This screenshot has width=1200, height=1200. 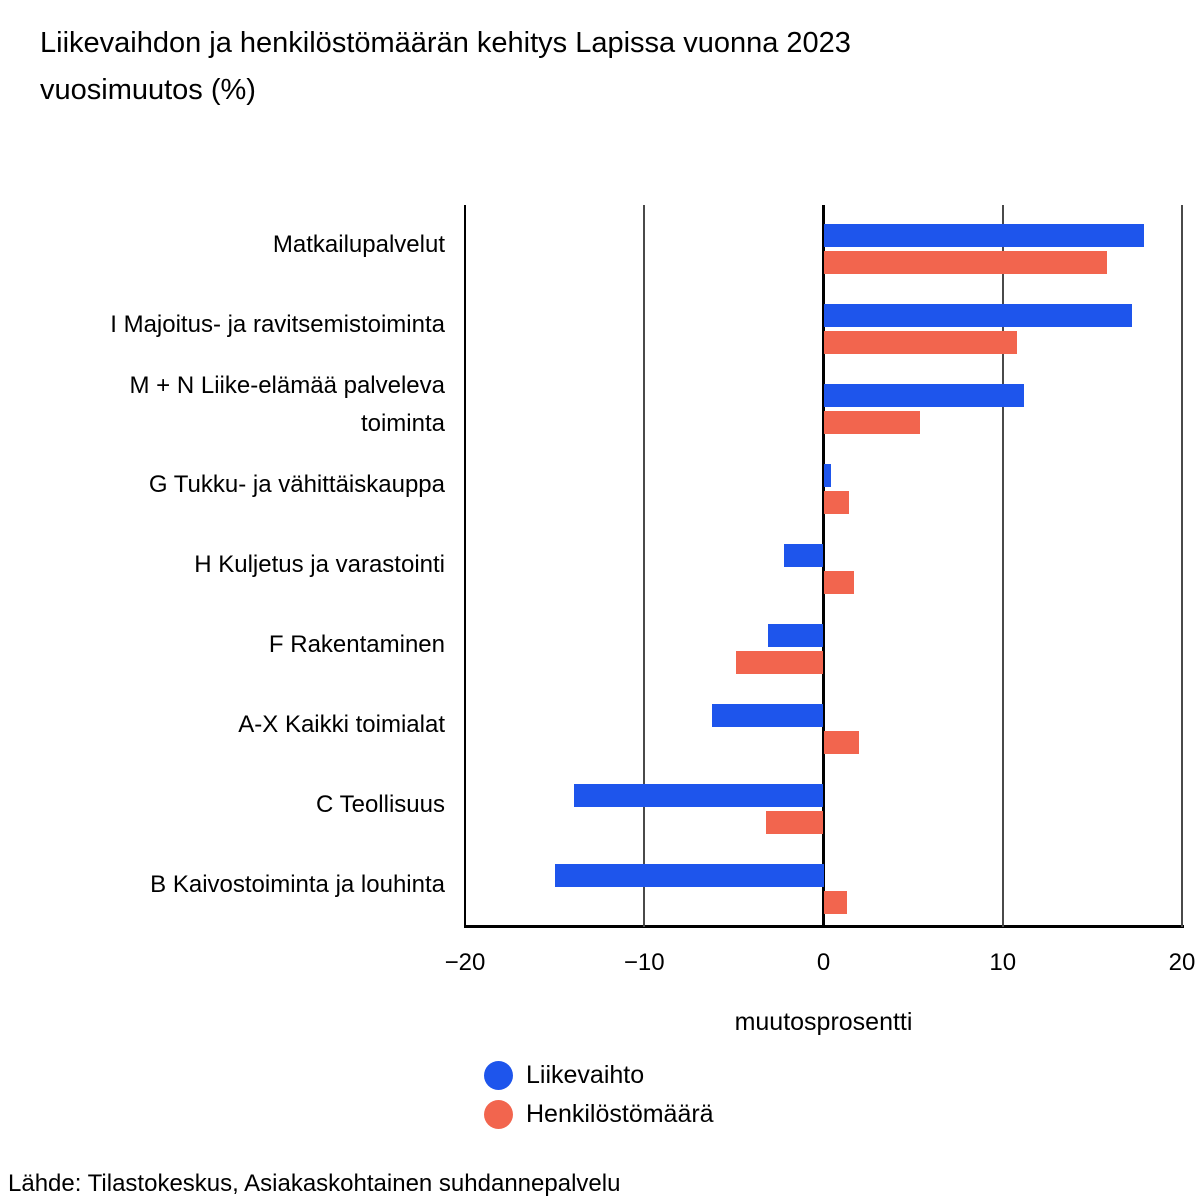 What do you see at coordinates (356, 644) in the screenshot?
I see `category-label: F Rakentaminen` at bounding box center [356, 644].